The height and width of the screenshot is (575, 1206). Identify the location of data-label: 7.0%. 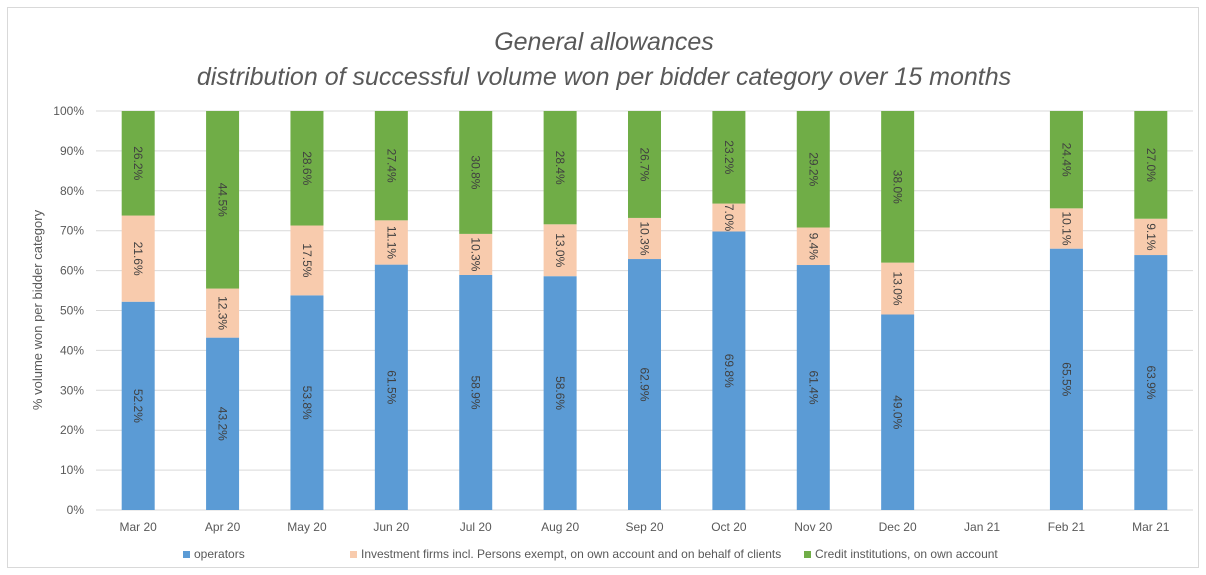
(729, 218).